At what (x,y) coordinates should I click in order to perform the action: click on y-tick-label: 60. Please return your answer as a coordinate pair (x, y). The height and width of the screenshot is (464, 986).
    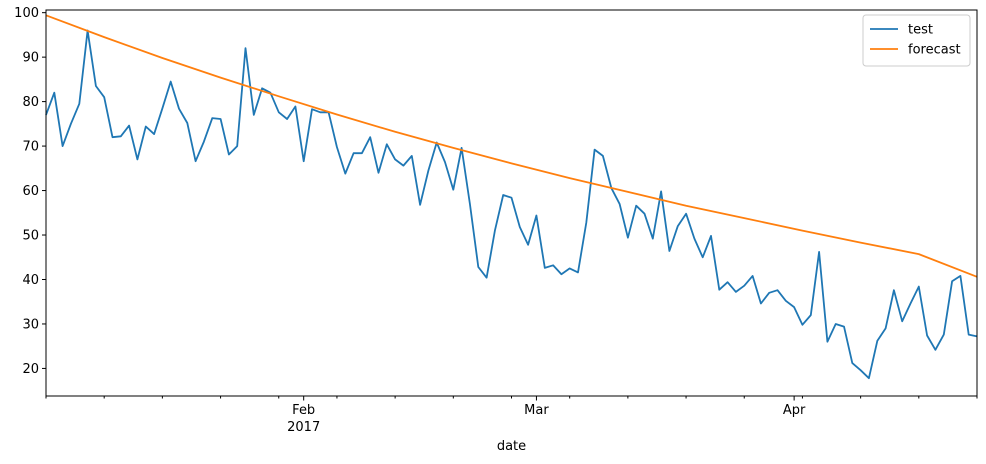
    Looking at the image, I should click on (30, 191).